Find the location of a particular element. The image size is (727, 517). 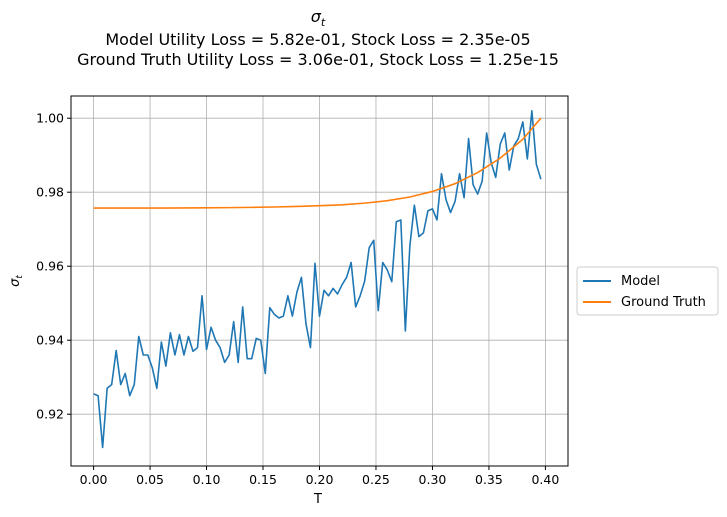

y-tick-label: 0.92 is located at coordinates (50, 414).